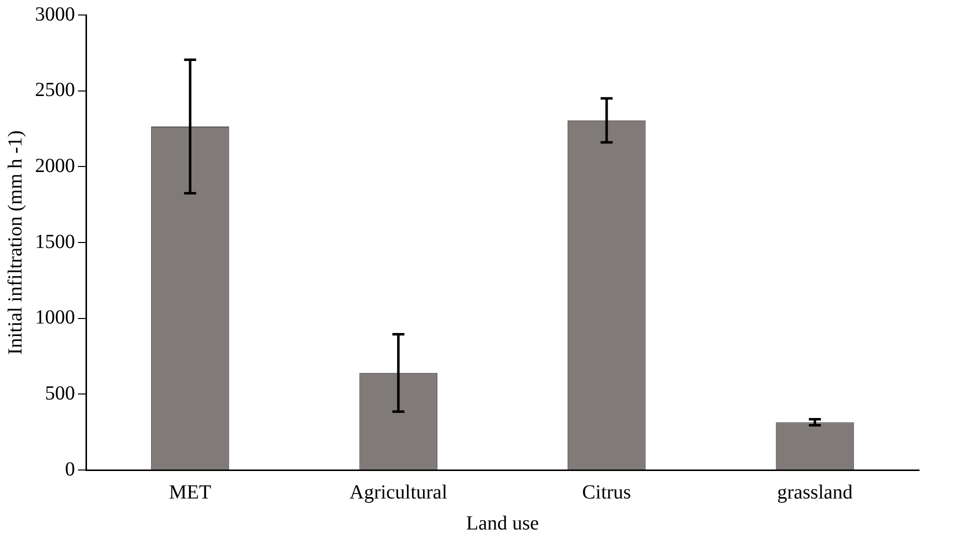 This screenshot has width=959, height=540. I want to click on y-tick-label: 500, so click(60, 393).